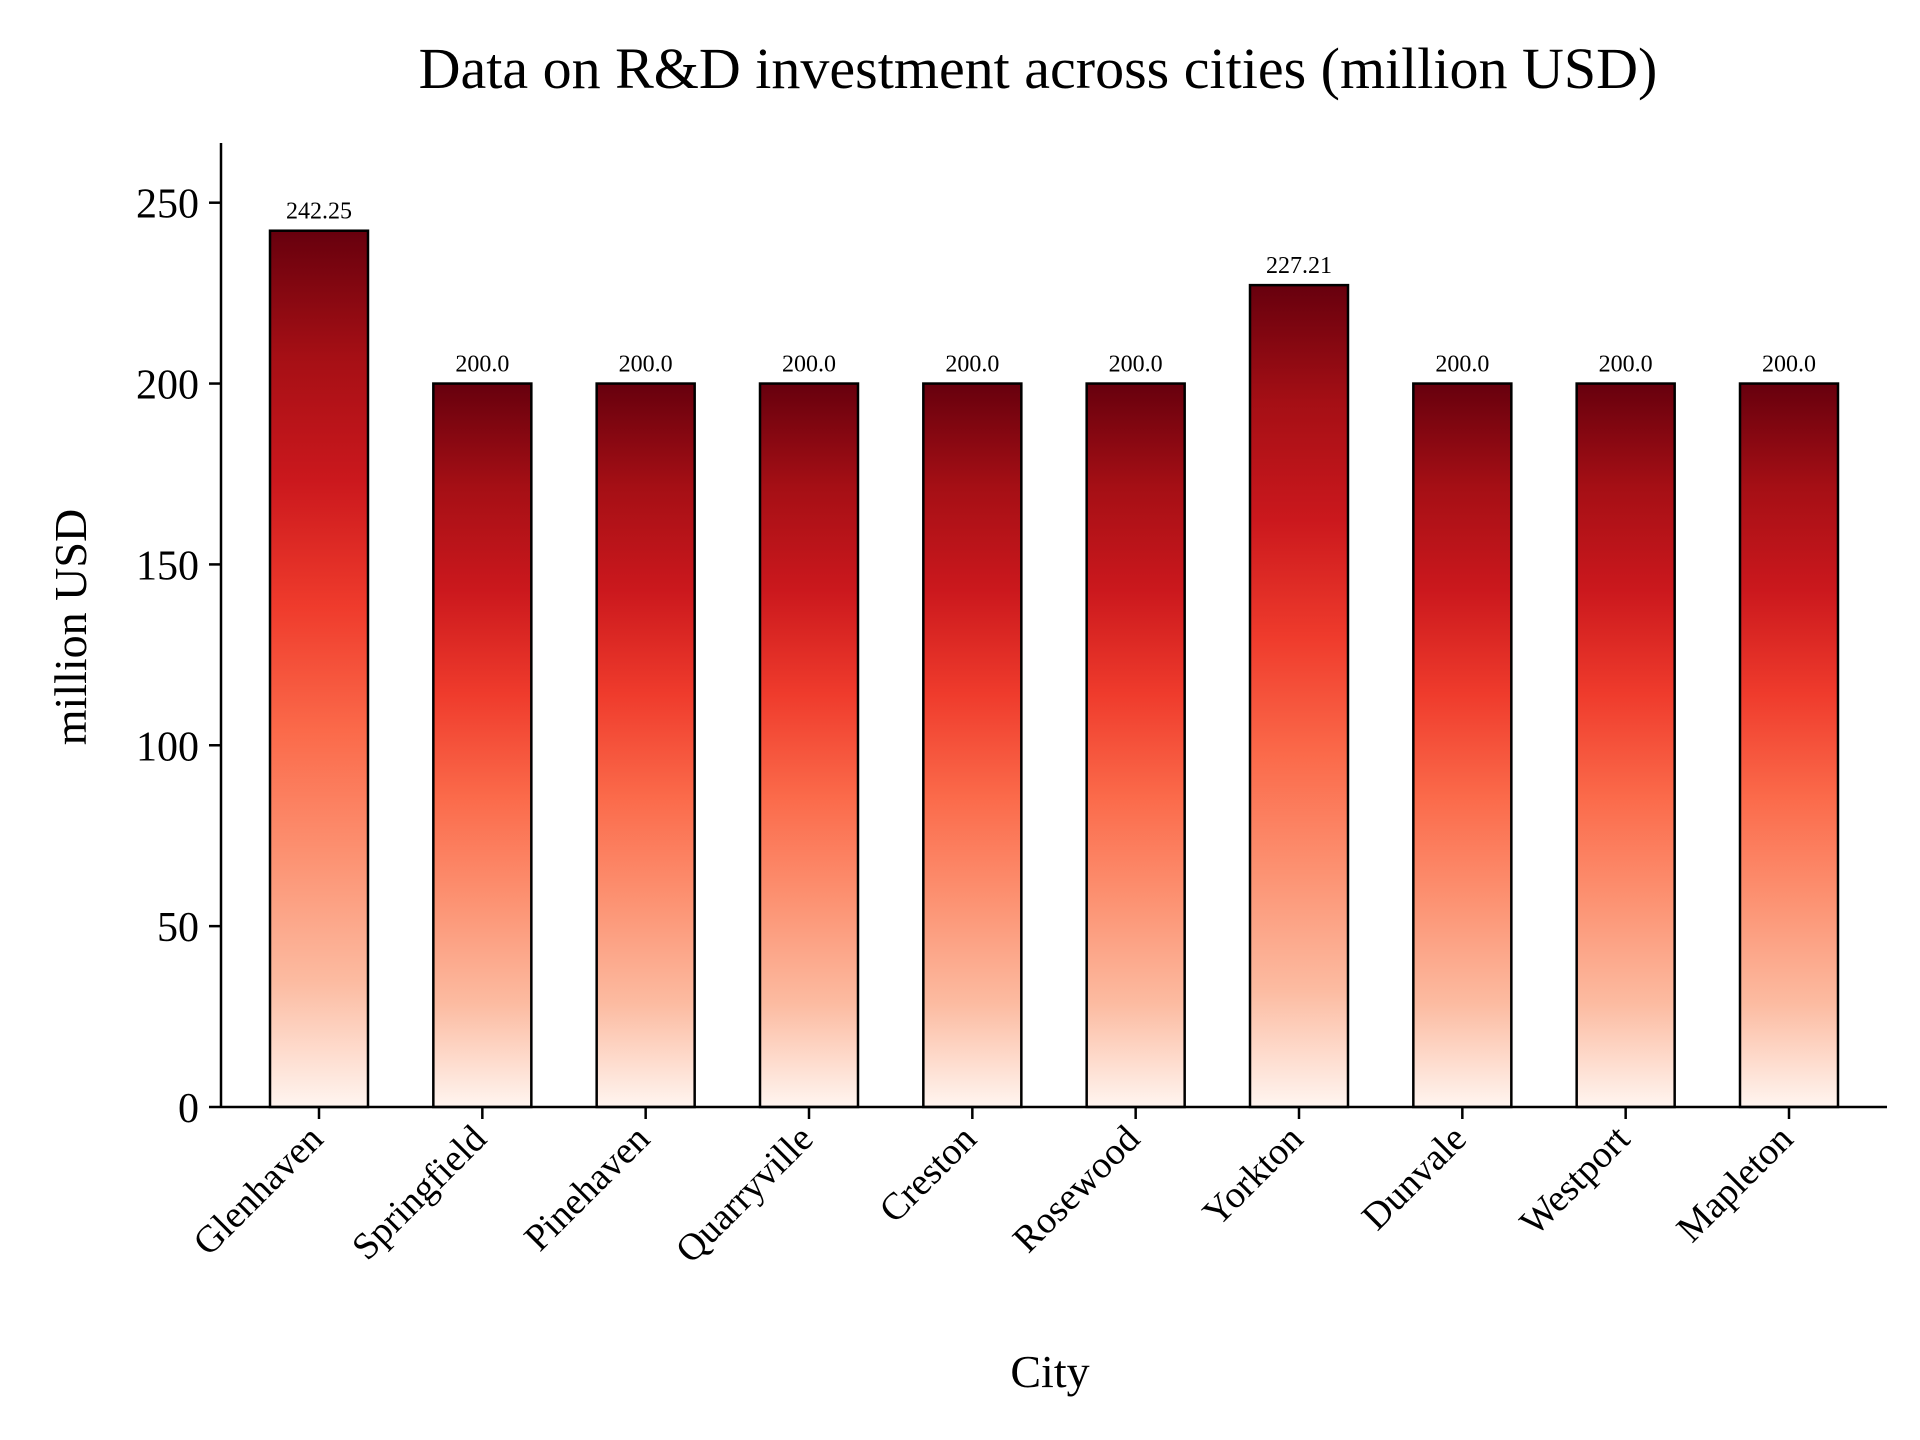 This screenshot has width=1920, height=1440. Describe the element at coordinates (1626, 365) in the screenshot. I see `data-label-westport: 200.0` at that location.